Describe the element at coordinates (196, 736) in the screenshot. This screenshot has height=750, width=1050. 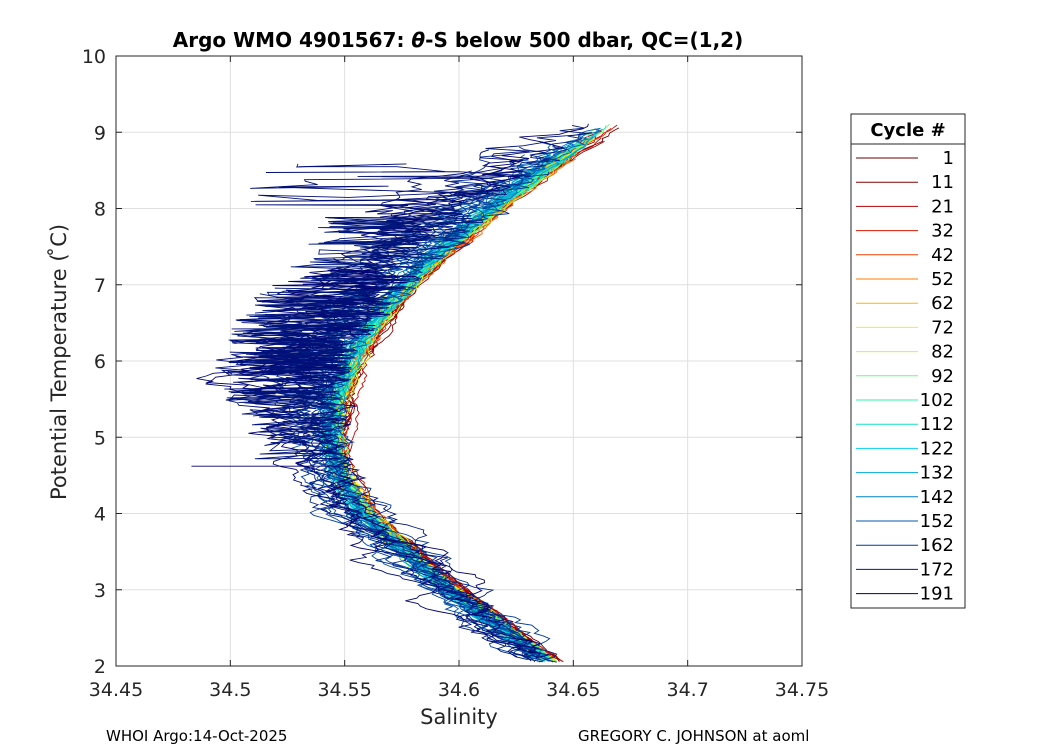
I see `footer-left: WHOI Argo:14-Oct-2025` at that location.